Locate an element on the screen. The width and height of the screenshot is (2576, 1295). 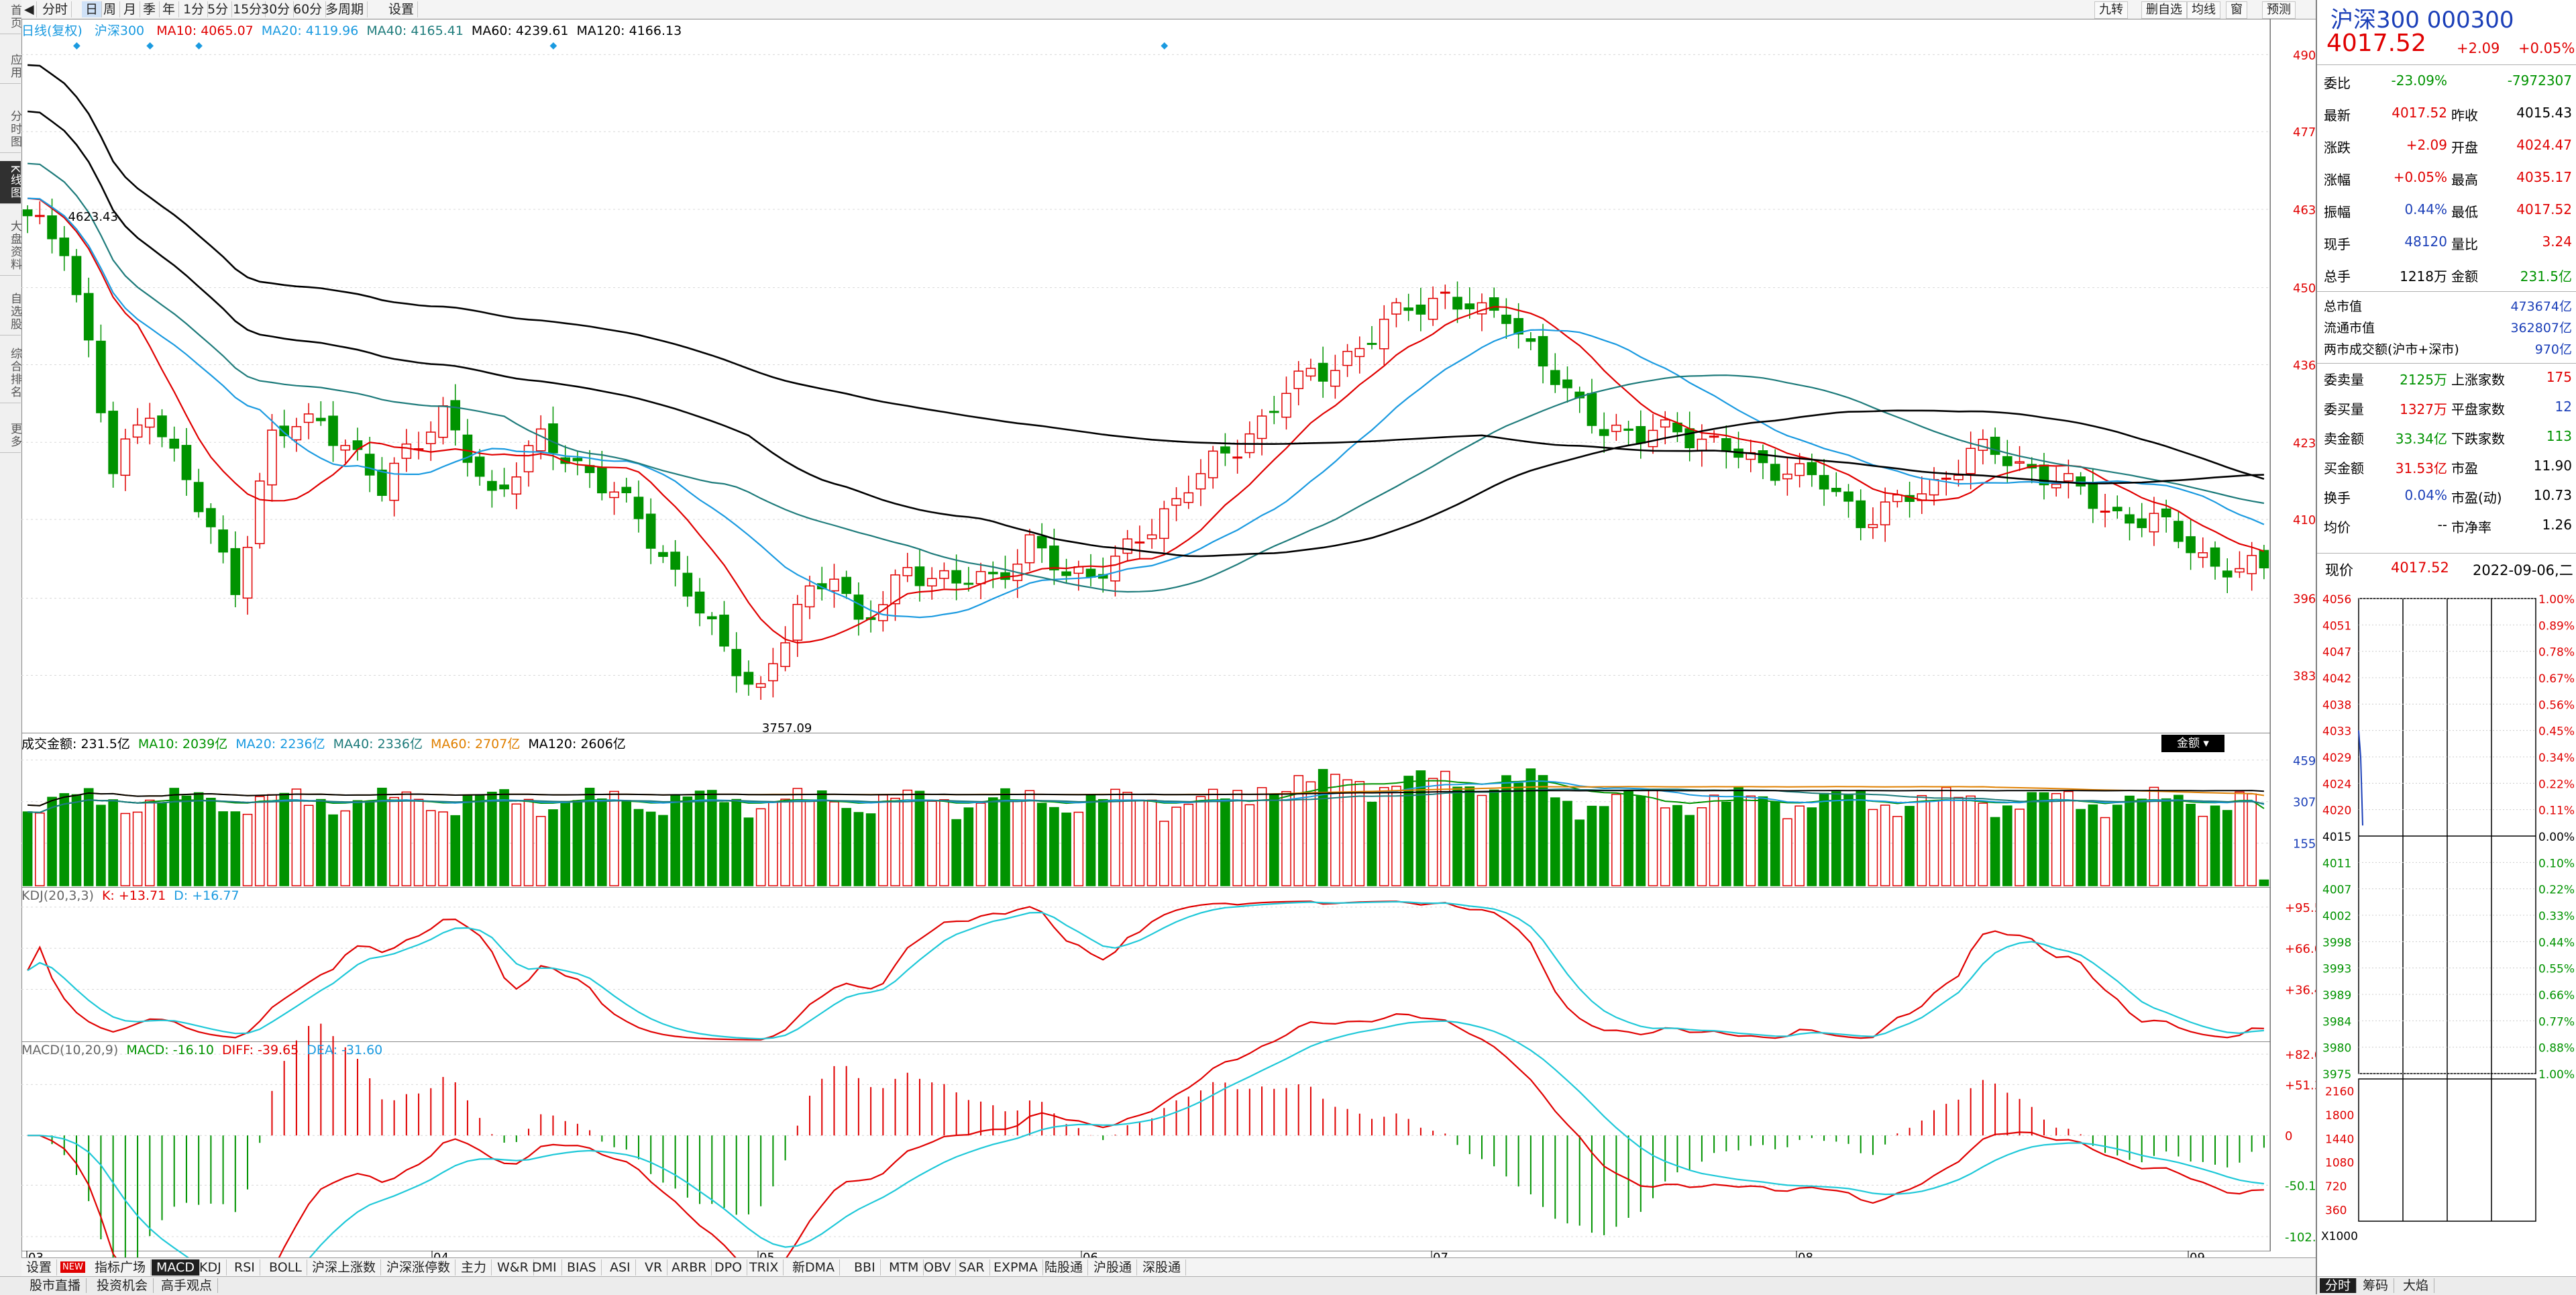
left-tab-4: 大盘资料 is located at coordinates (10, 246).